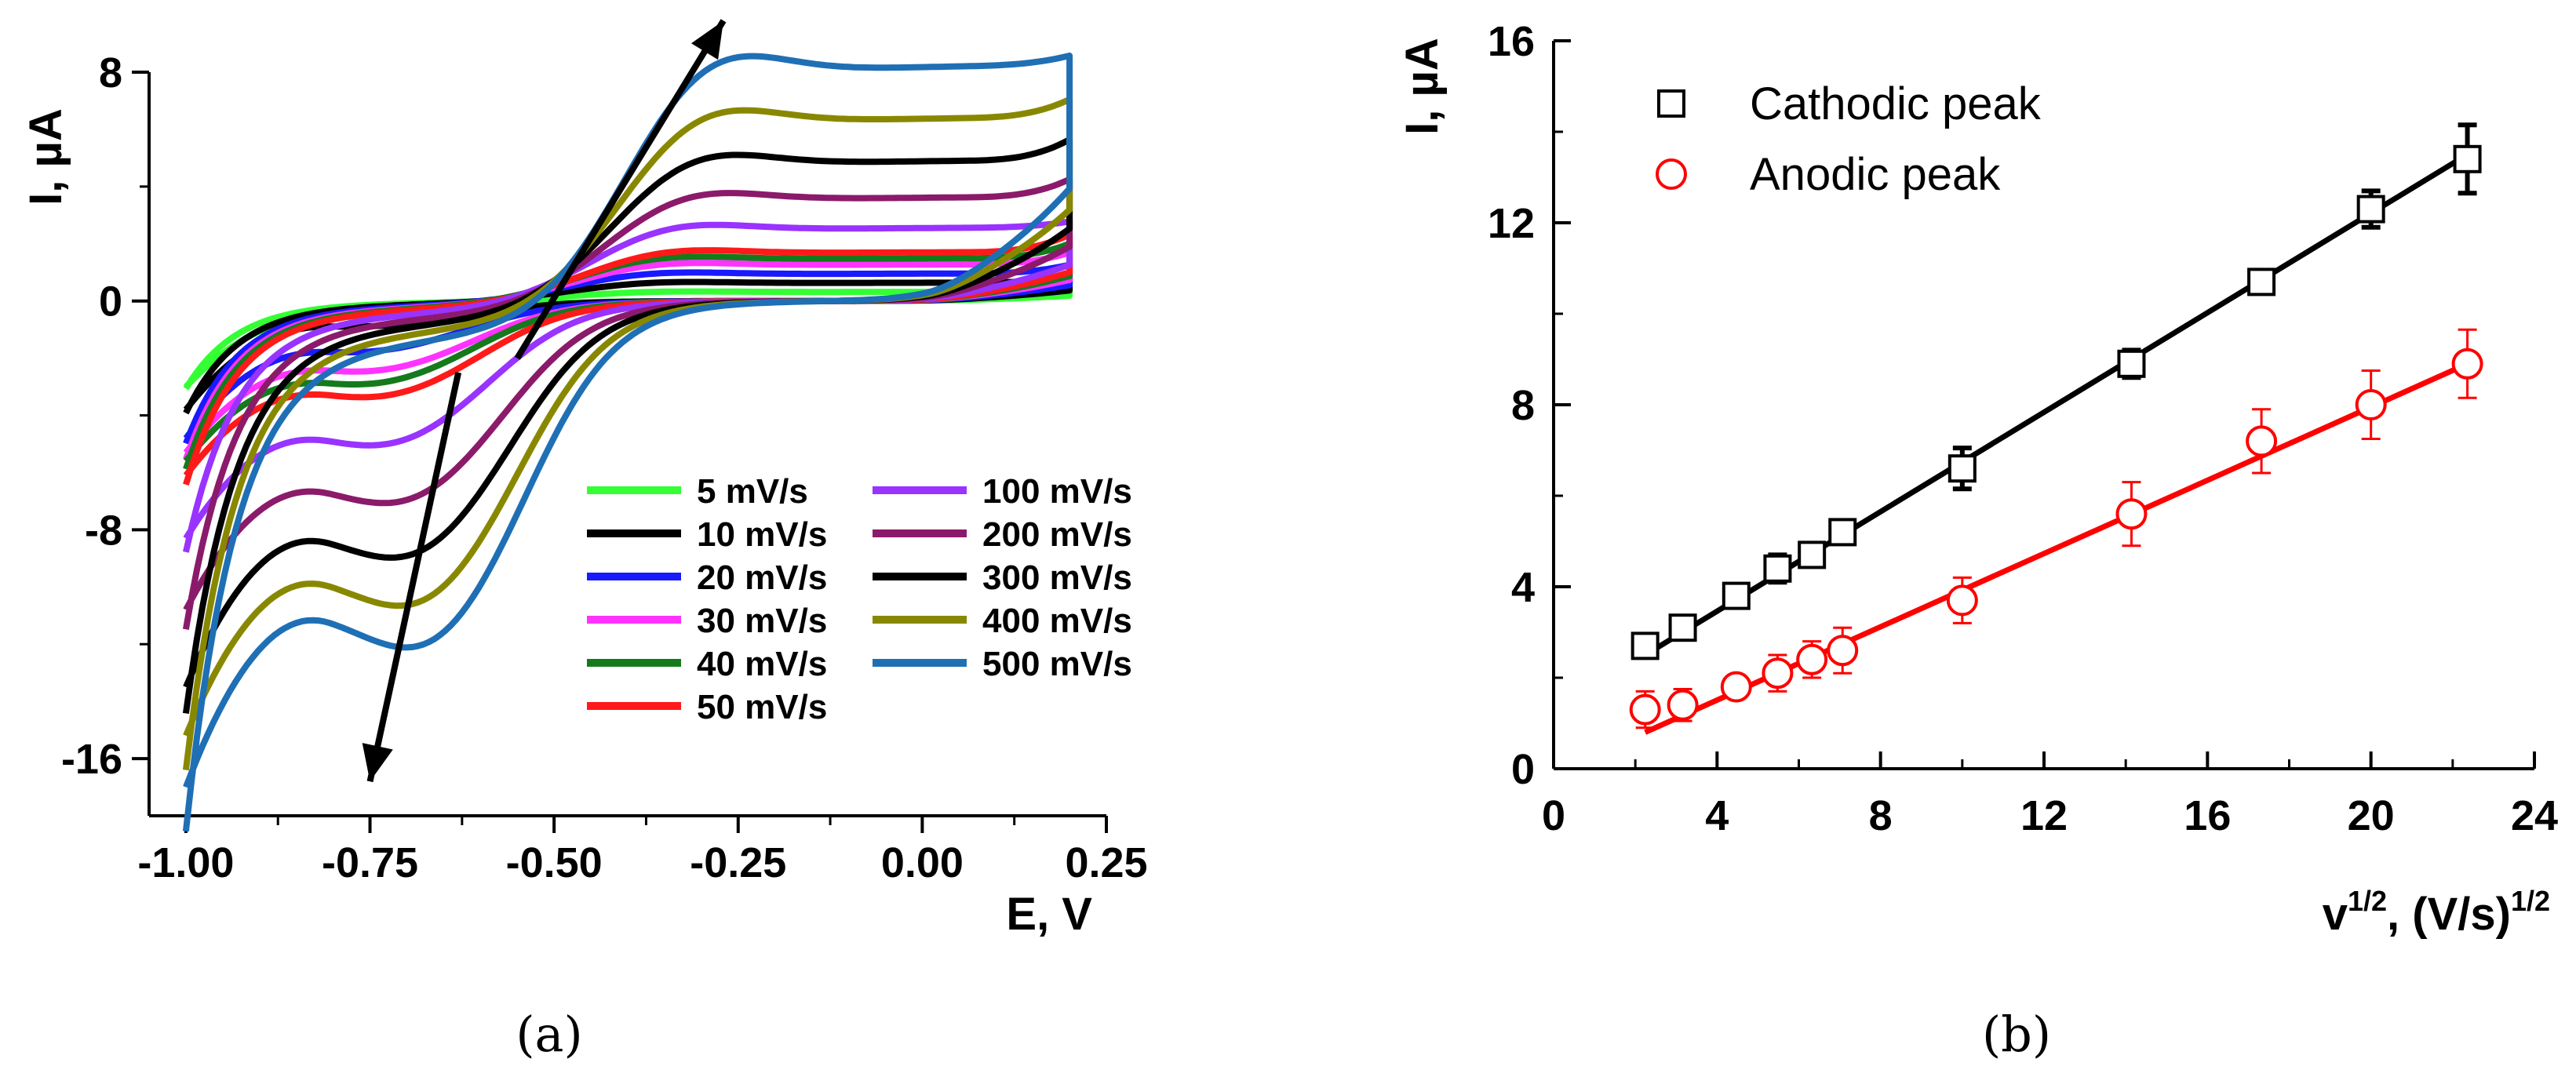 Image resolution: width=2576 pixels, height=1077 pixels. I want to click on panel-a-legend-label: 300 mV/s, so click(1057, 578).